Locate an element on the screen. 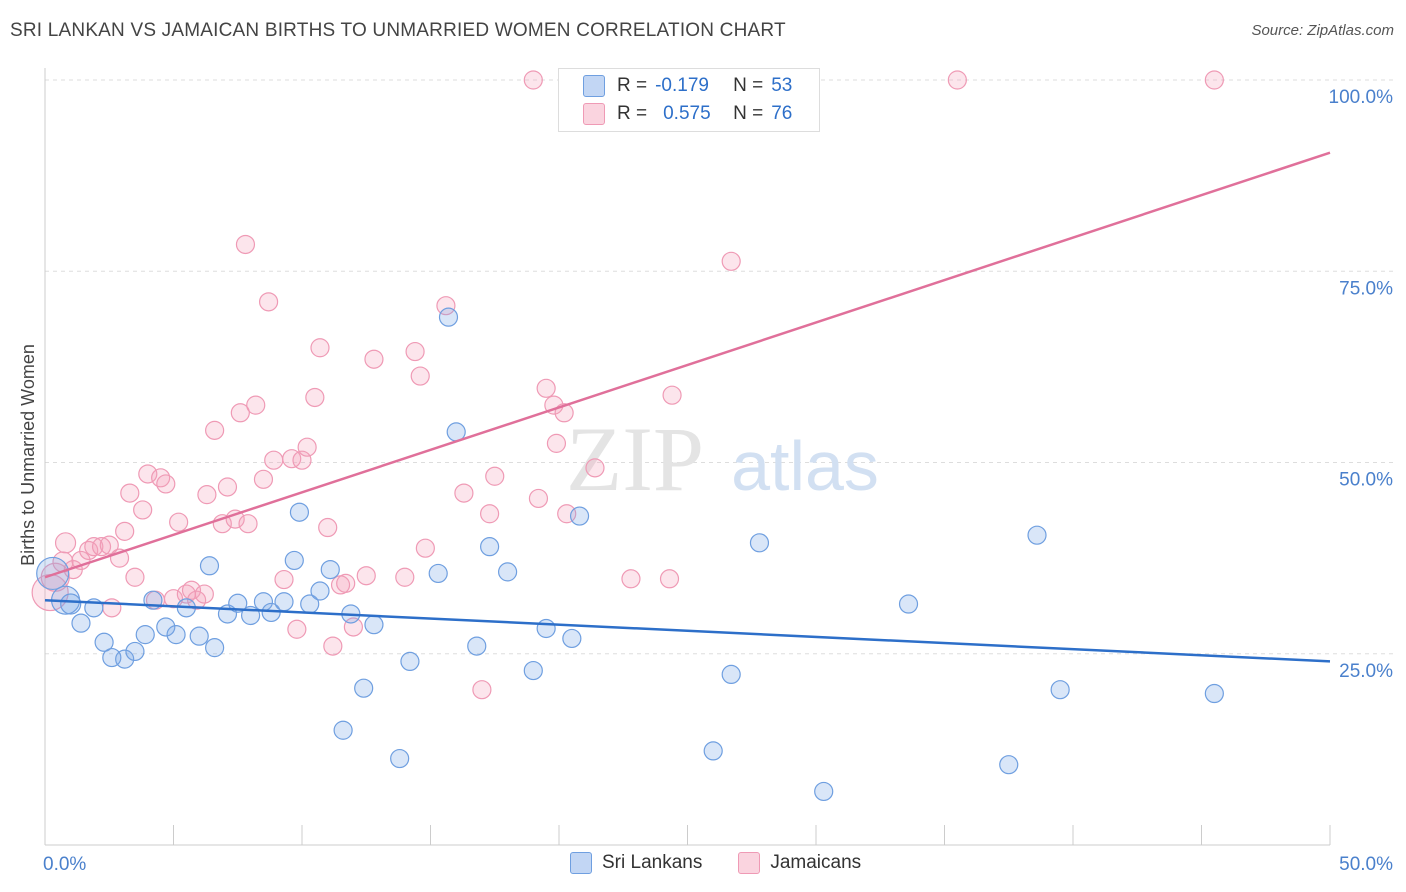 Image resolution: width=1406 pixels, height=892 pixels. sri-r-label: R = is located at coordinates (632, 85).